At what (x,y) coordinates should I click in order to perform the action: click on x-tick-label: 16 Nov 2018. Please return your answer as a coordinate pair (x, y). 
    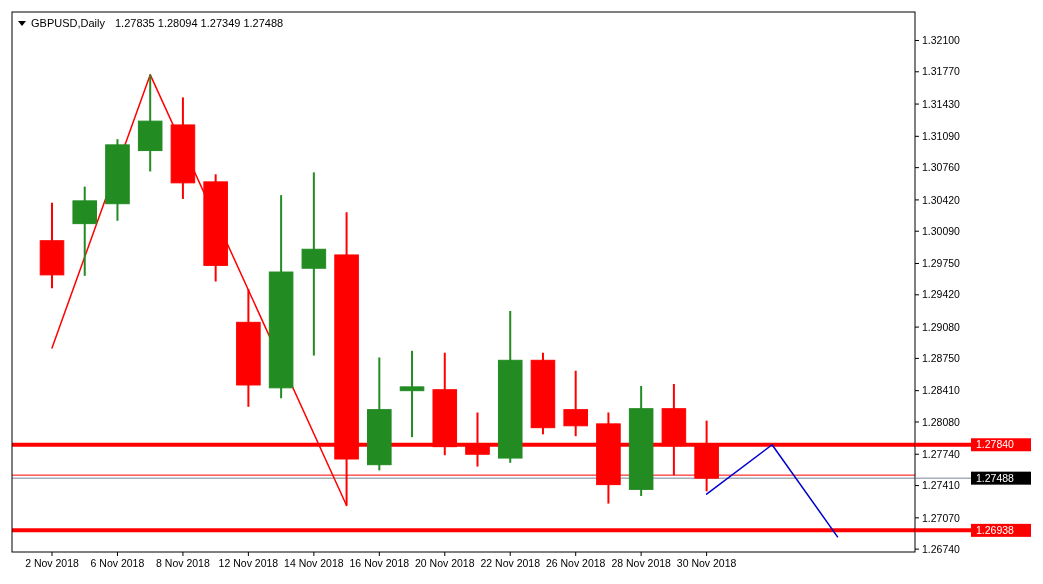
    Looking at the image, I should click on (379, 563).